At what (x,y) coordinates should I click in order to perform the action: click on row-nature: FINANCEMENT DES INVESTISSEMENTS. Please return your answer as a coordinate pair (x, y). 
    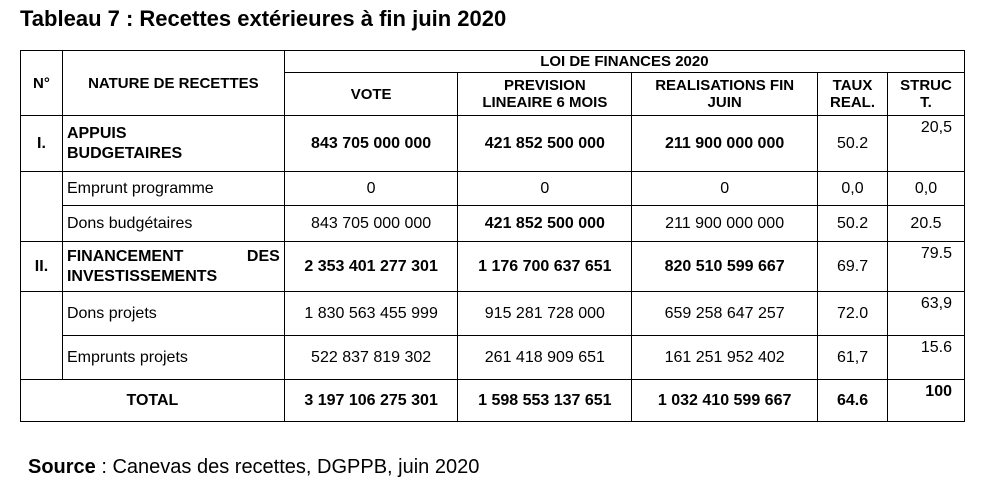
    Looking at the image, I should click on (173, 266).